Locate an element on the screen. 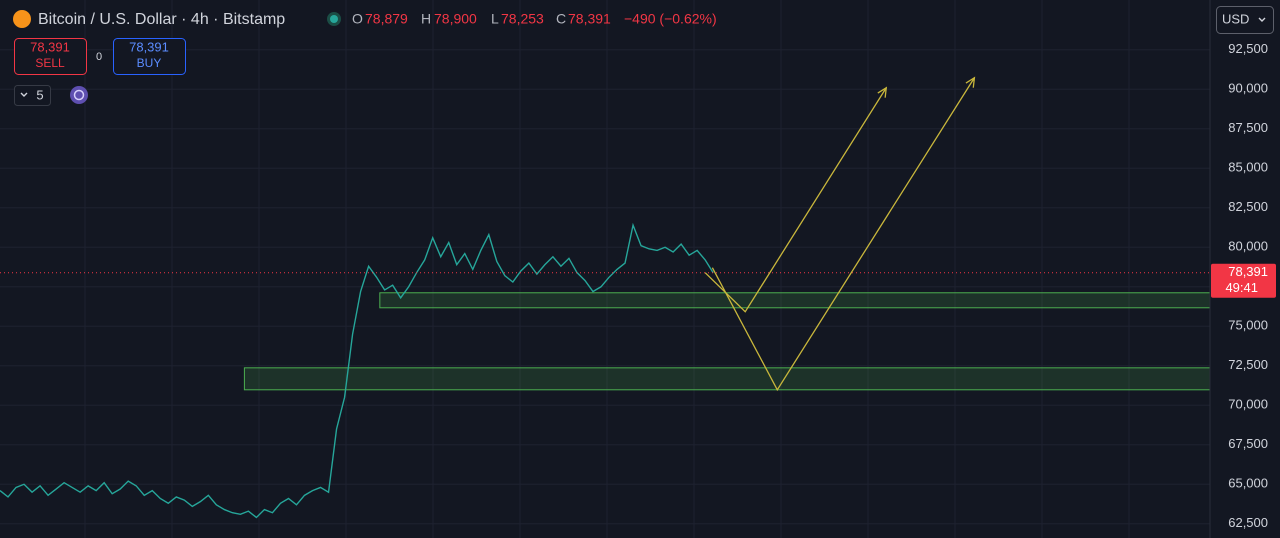 The height and width of the screenshot is (538, 1280). low-label: L is located at coordinates (495, 19).